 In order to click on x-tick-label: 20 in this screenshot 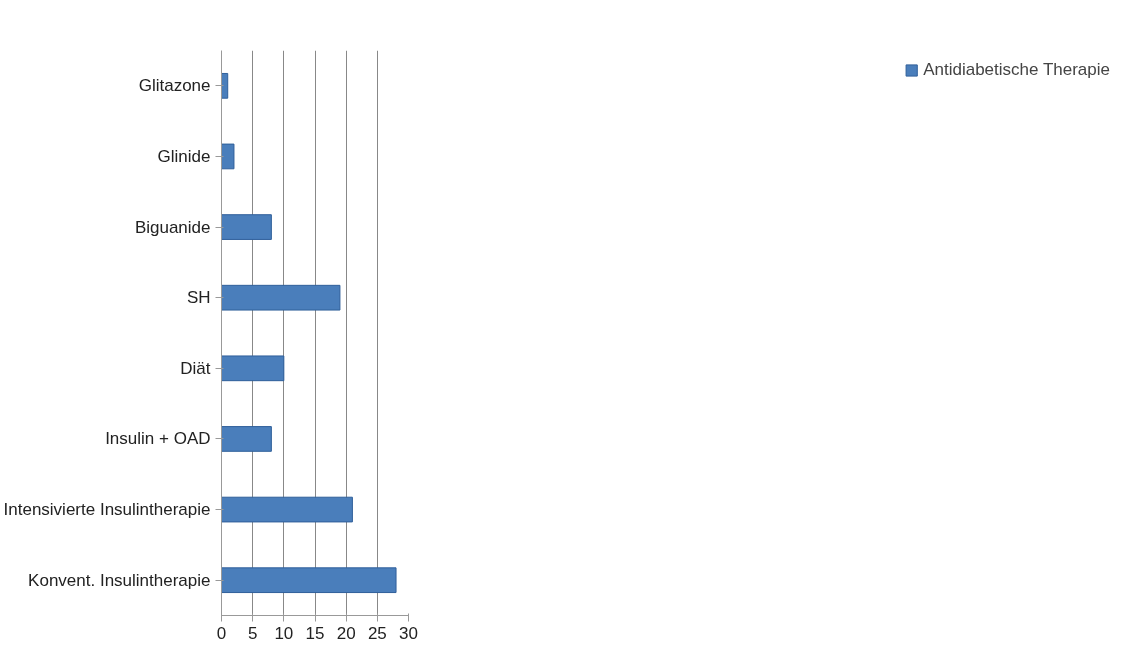, I will do `click(346, 633)`.